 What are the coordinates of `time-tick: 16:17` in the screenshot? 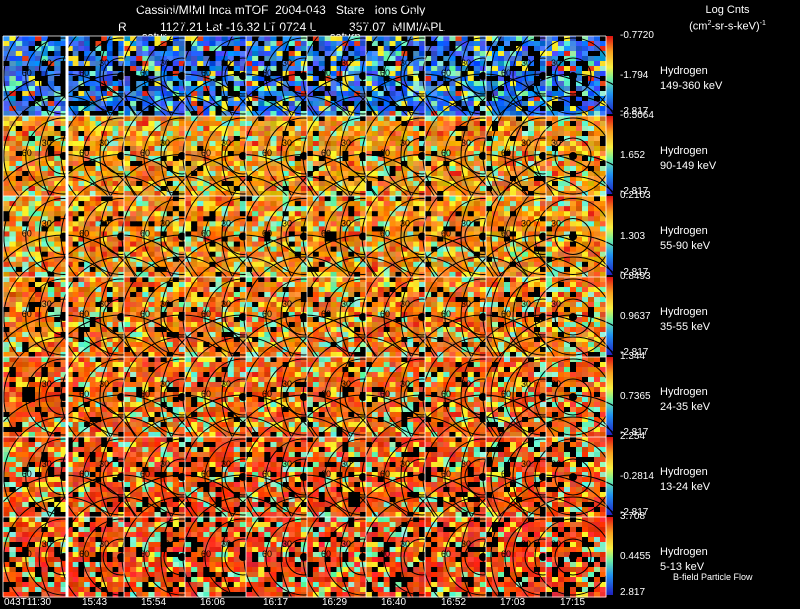 It's located at (276, 602).